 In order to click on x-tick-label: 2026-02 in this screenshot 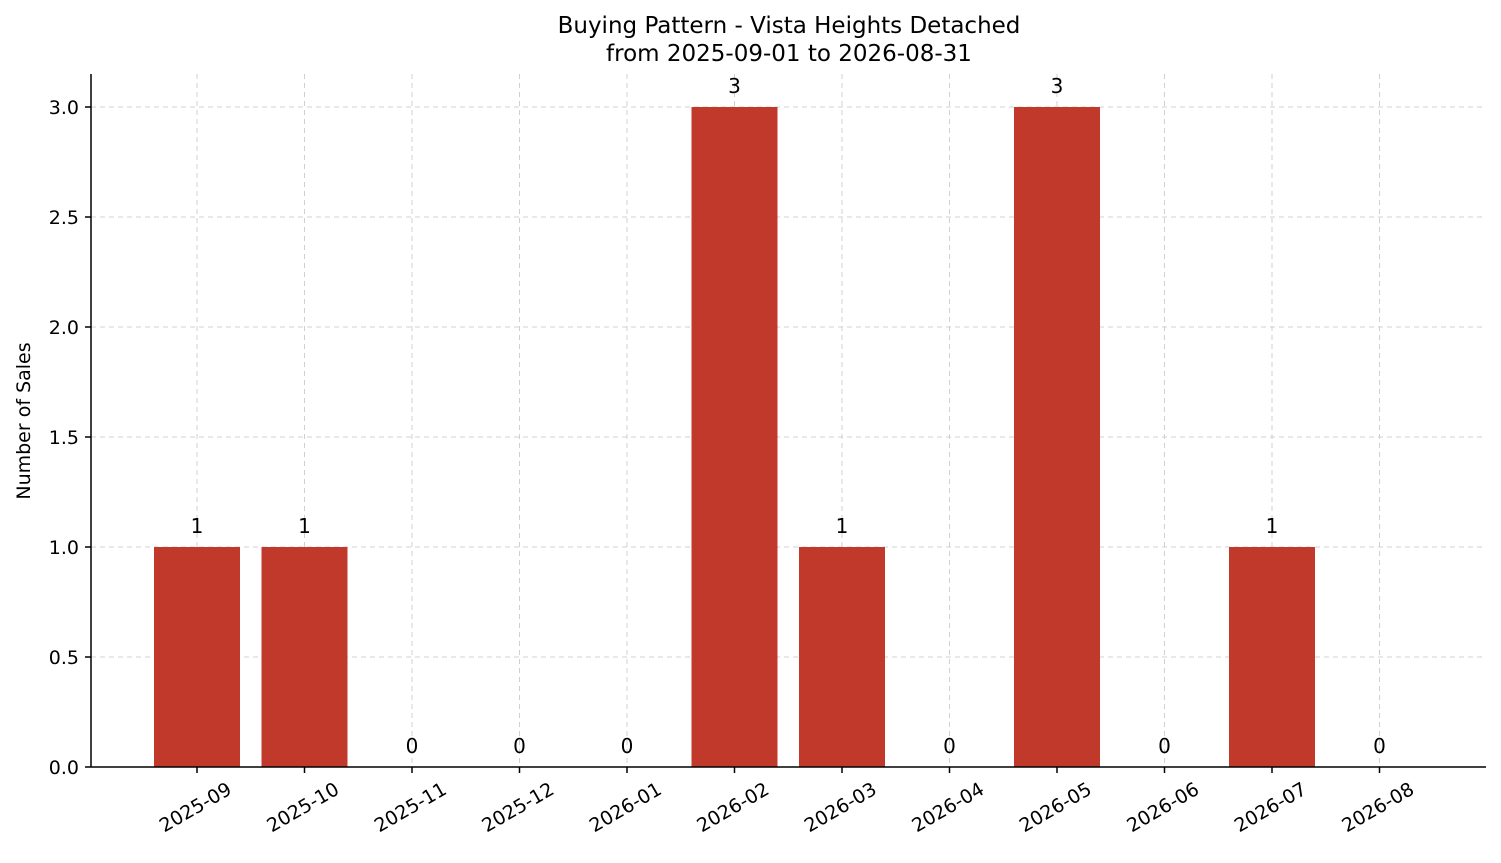, I will do `click(733, 807)`.